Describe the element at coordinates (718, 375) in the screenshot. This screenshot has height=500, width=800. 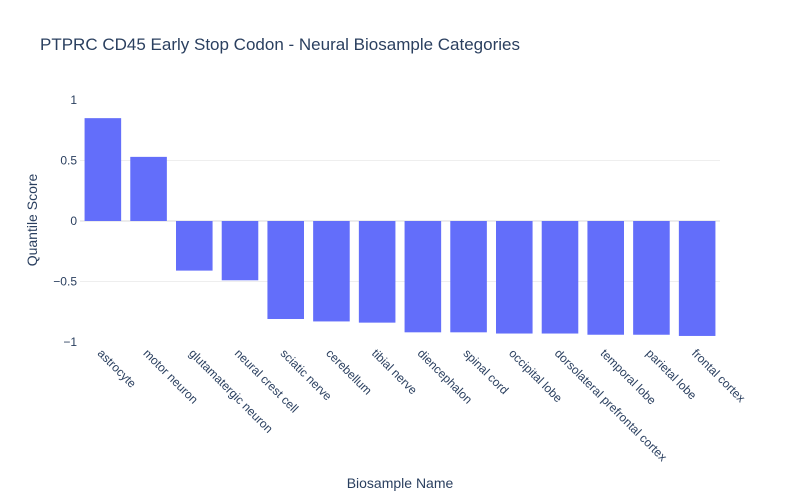
I see `x-tick-label: frontal cortex` at that location.